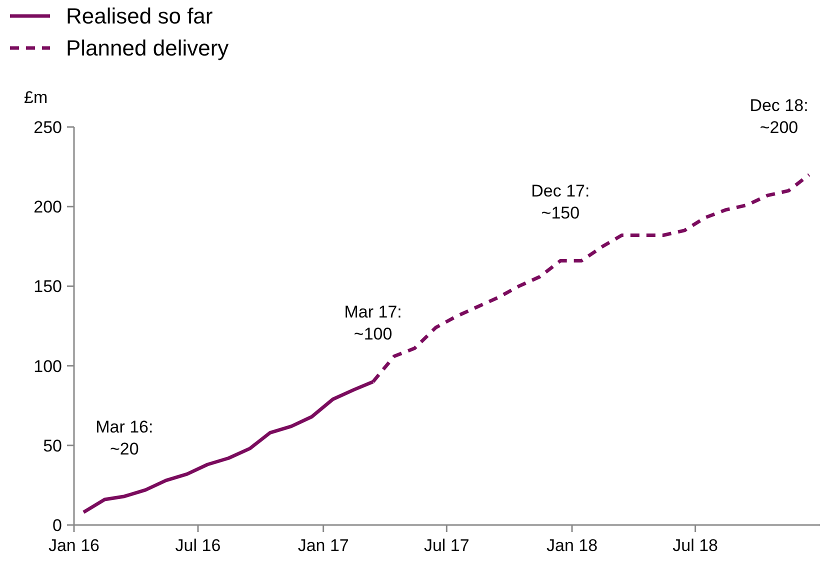 This screenshot has height=561, width=824. I want to click on legend-label: Planned delivery, so click(147, 48).